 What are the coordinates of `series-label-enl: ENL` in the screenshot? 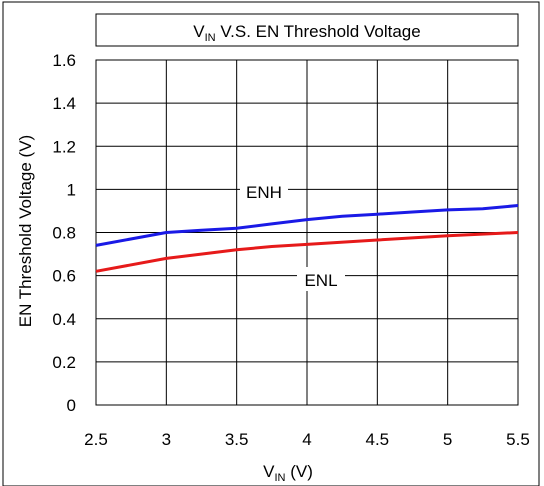 It's located at (320, 280).